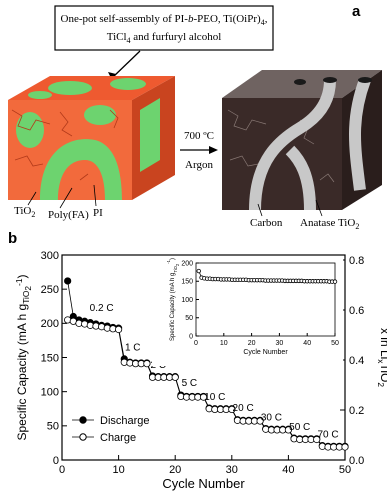  I want to click on condition: Argon, so click(199, 165).